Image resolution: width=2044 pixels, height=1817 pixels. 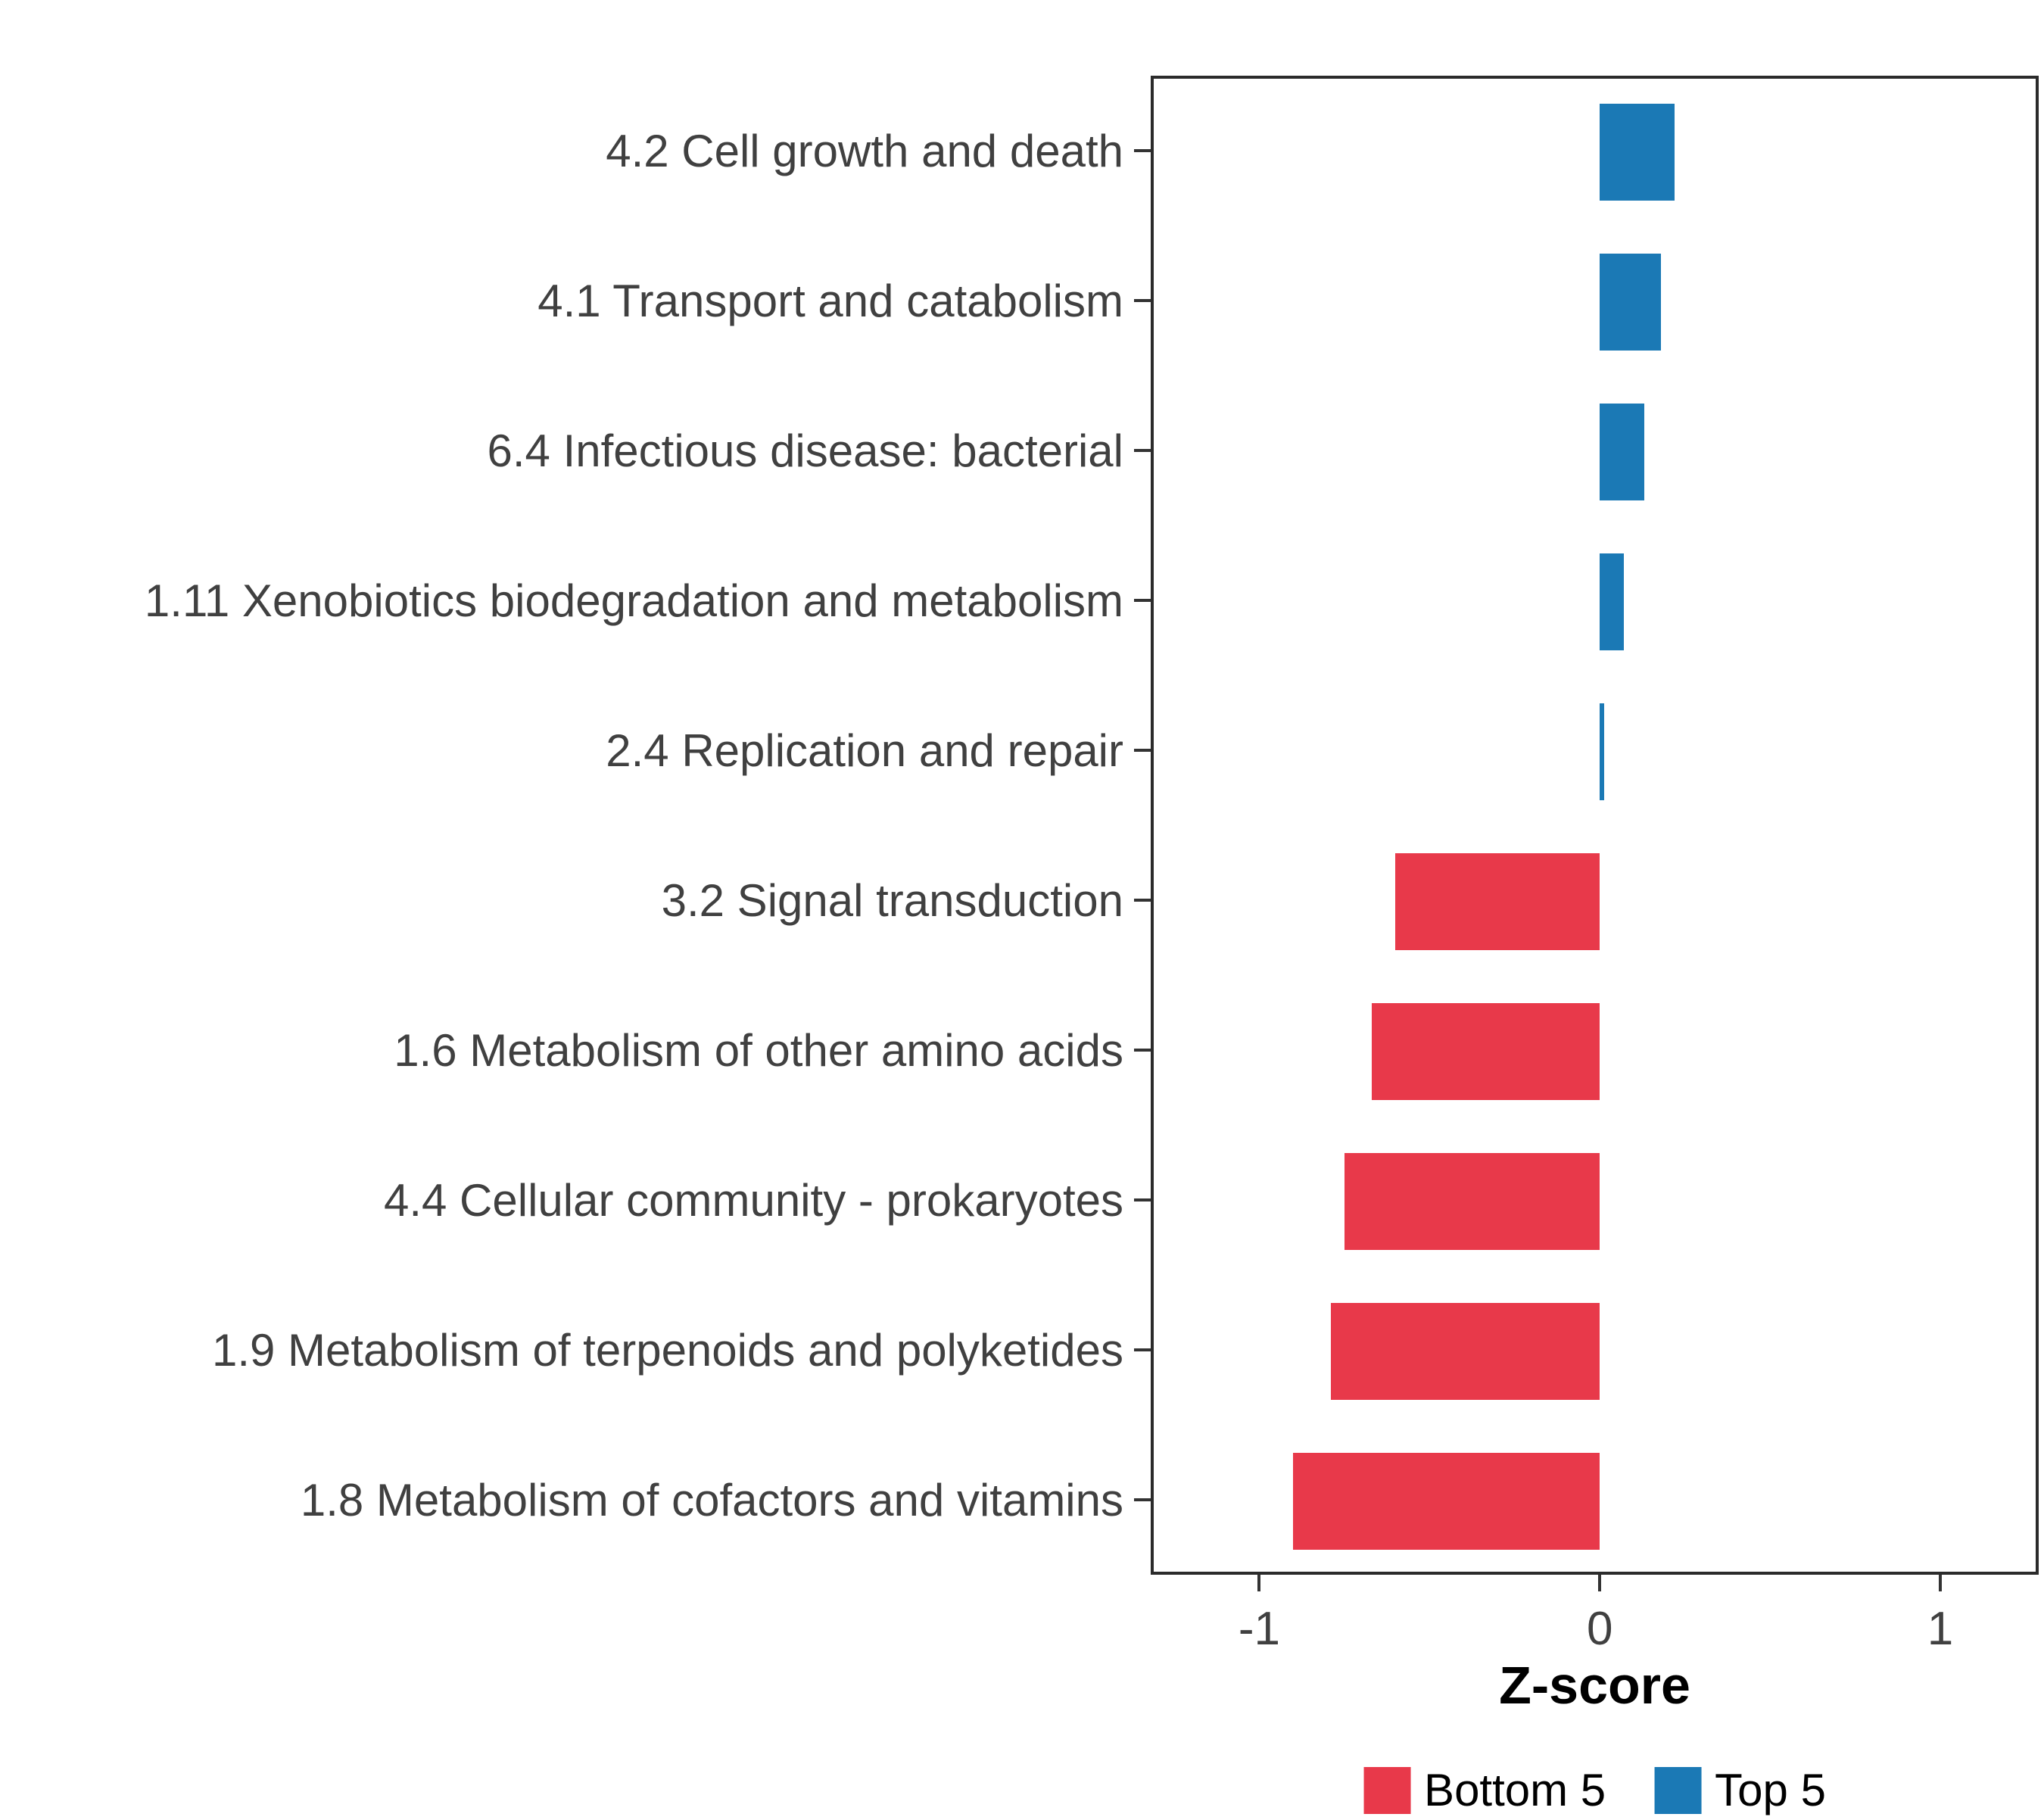 I want to click on y-axis-label: 1.8 Metabolism of cofactors and vitamins, so click(x=711, y=1500).